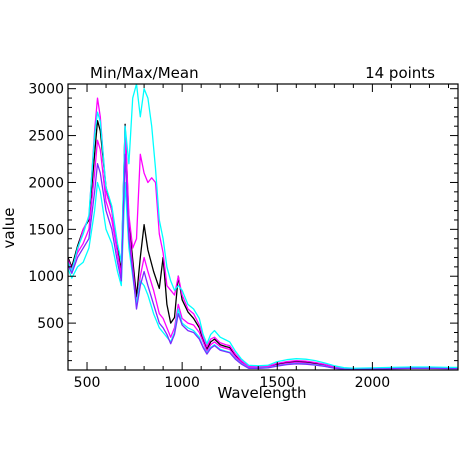 This screenshot has width=466, height=466. I want to click on chart-title-right: 14 points, so click(400, 73).